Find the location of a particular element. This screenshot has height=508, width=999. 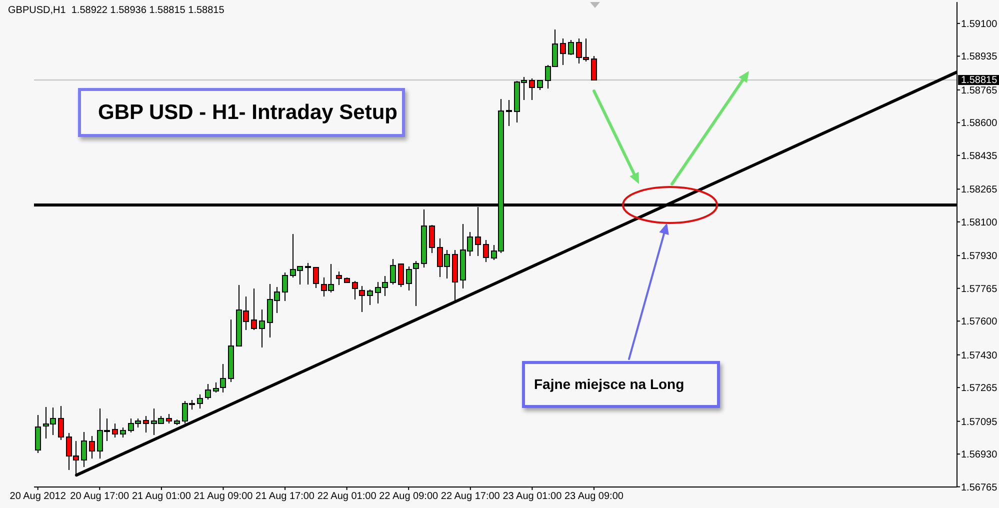

x-tick-label: 22 Aug 09:00 is located at coordinates (409, 496).